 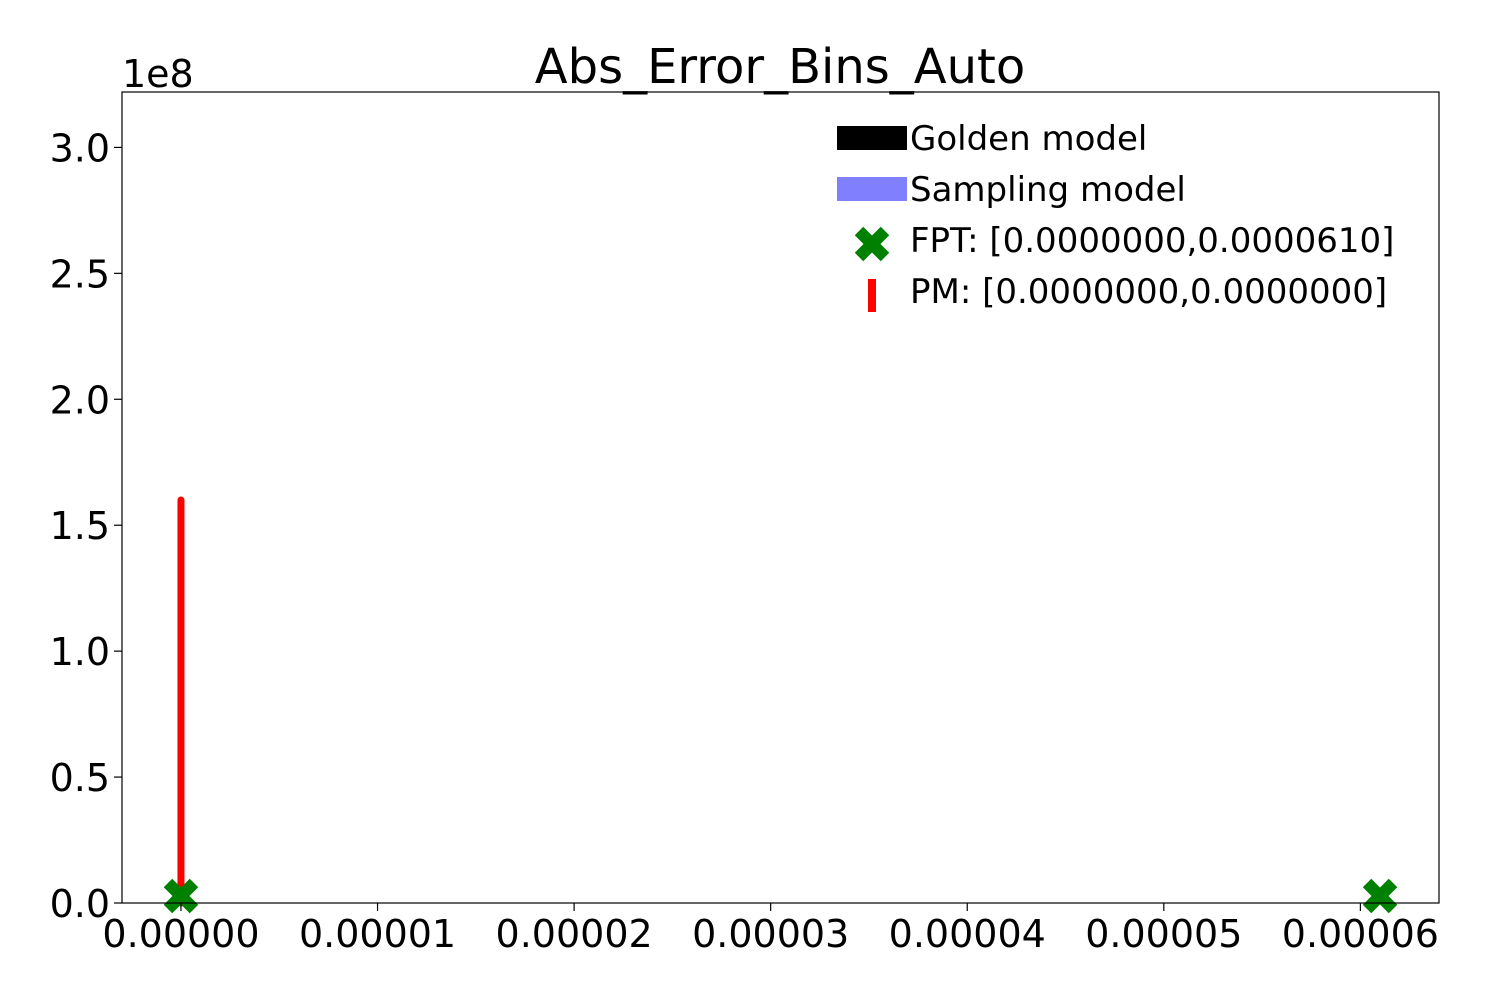 I want to click on legend-label: Sampling model, so click(x=1048, y=190).